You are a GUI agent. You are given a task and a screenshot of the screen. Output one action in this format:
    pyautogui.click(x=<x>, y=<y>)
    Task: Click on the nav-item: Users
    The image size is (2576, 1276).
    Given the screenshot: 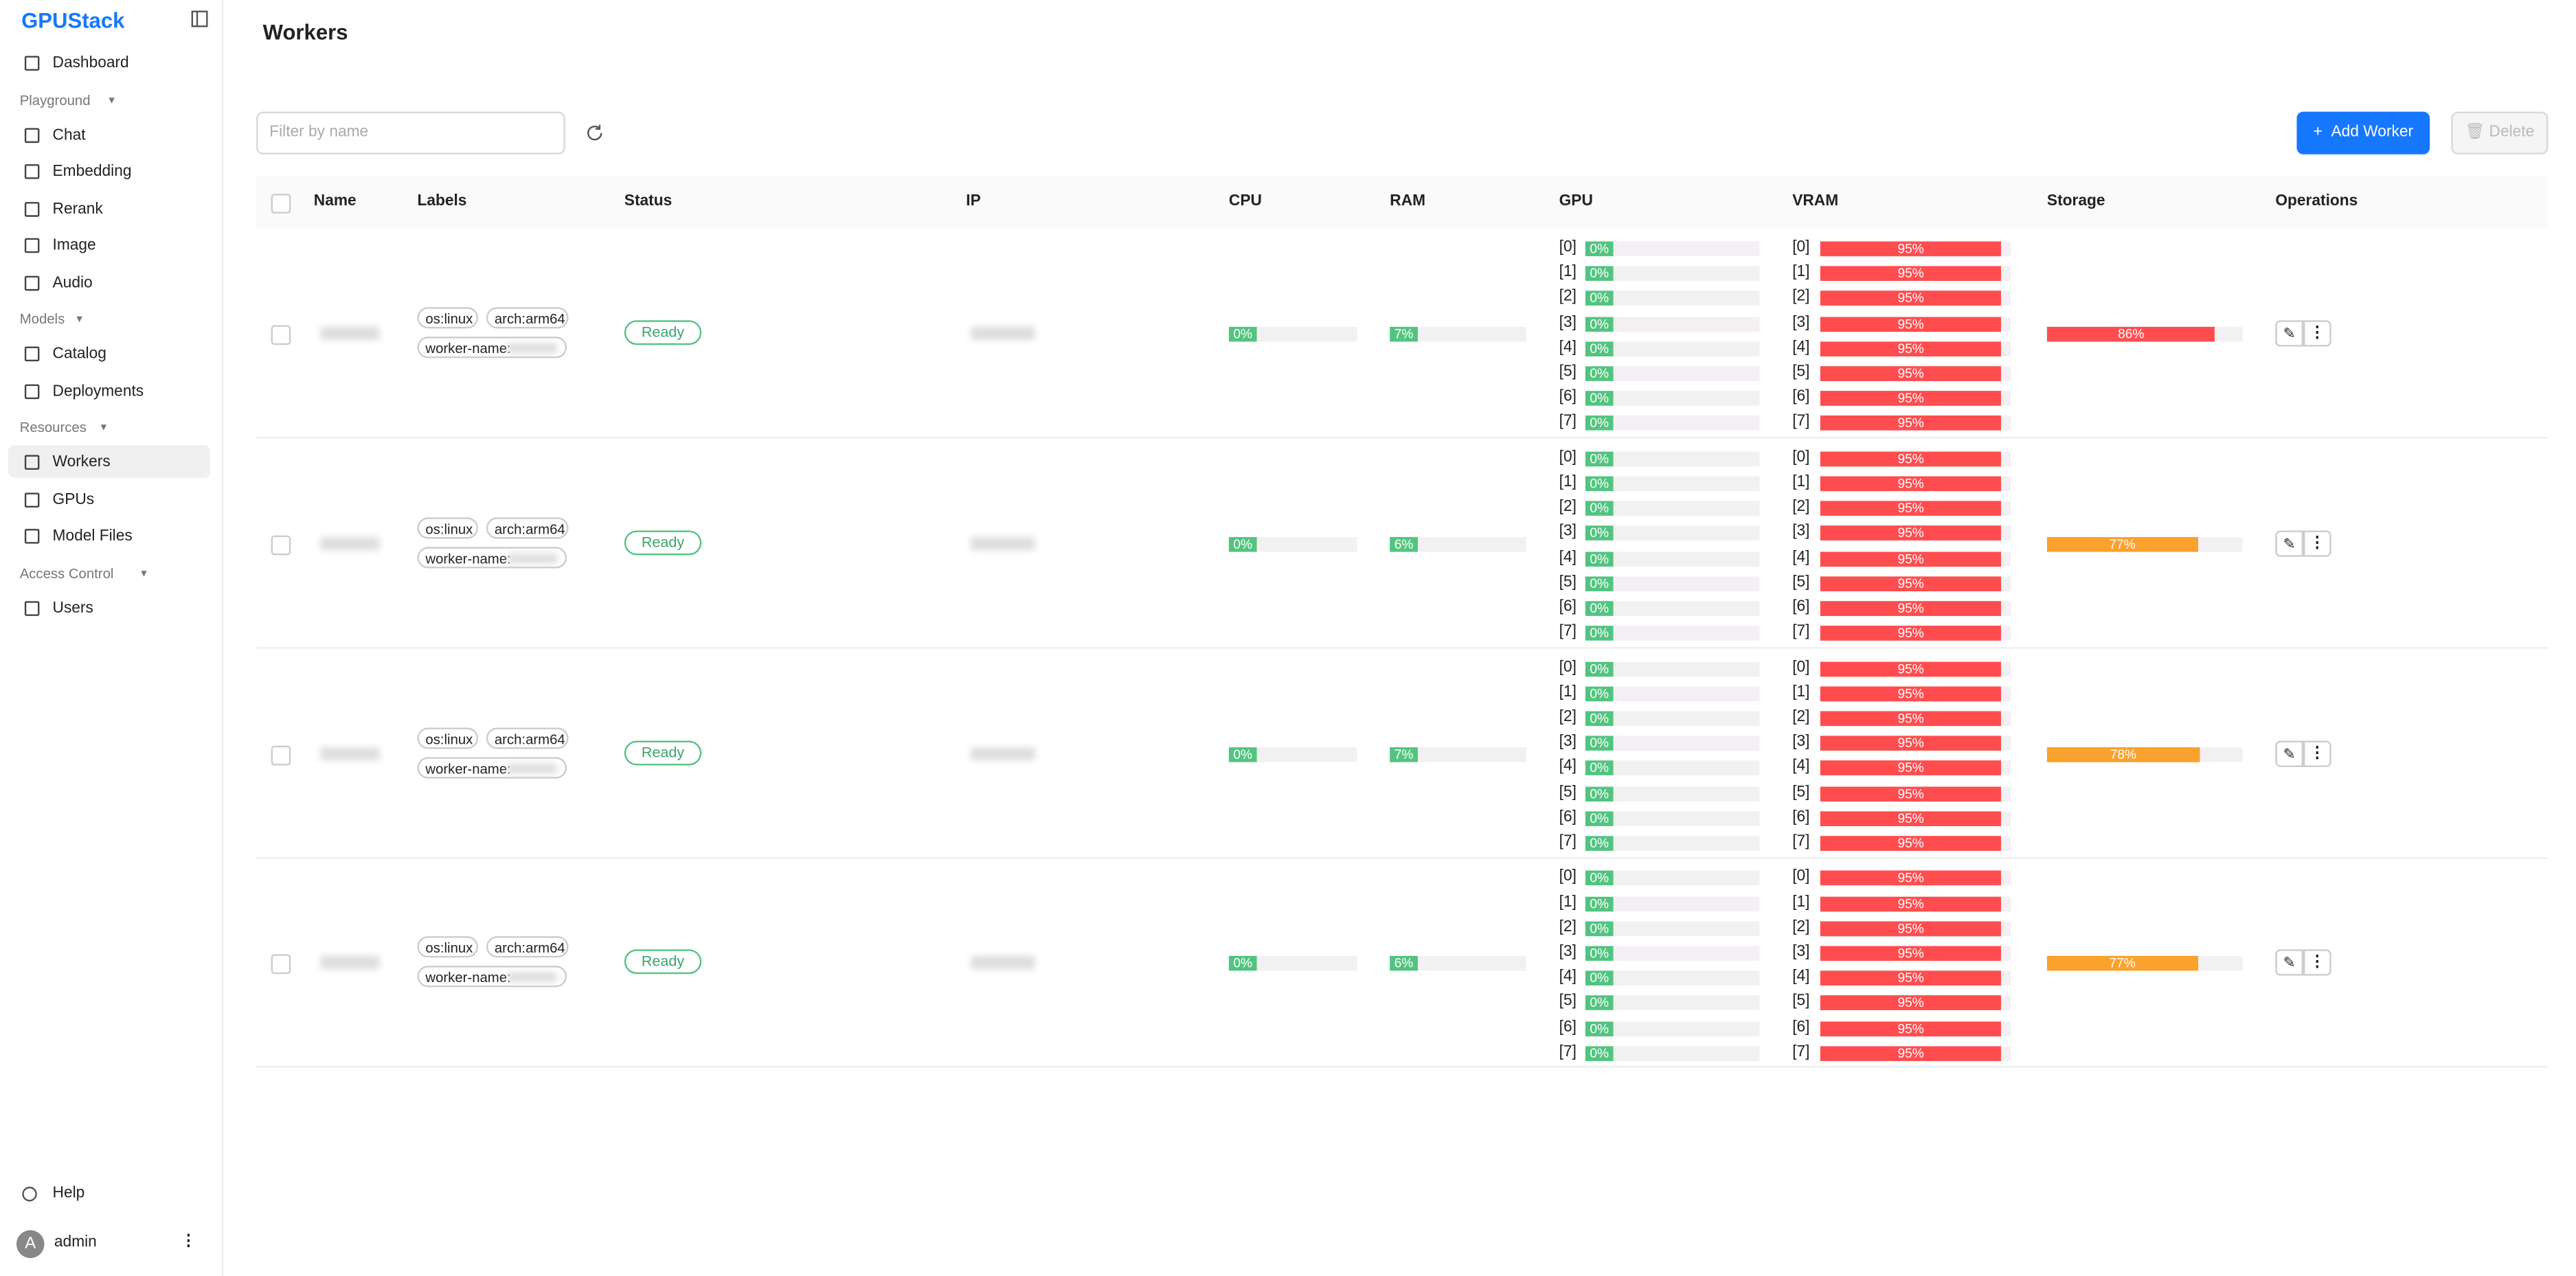 What is the action you would take?
    pyautogui.click(x=72, y=607)
    